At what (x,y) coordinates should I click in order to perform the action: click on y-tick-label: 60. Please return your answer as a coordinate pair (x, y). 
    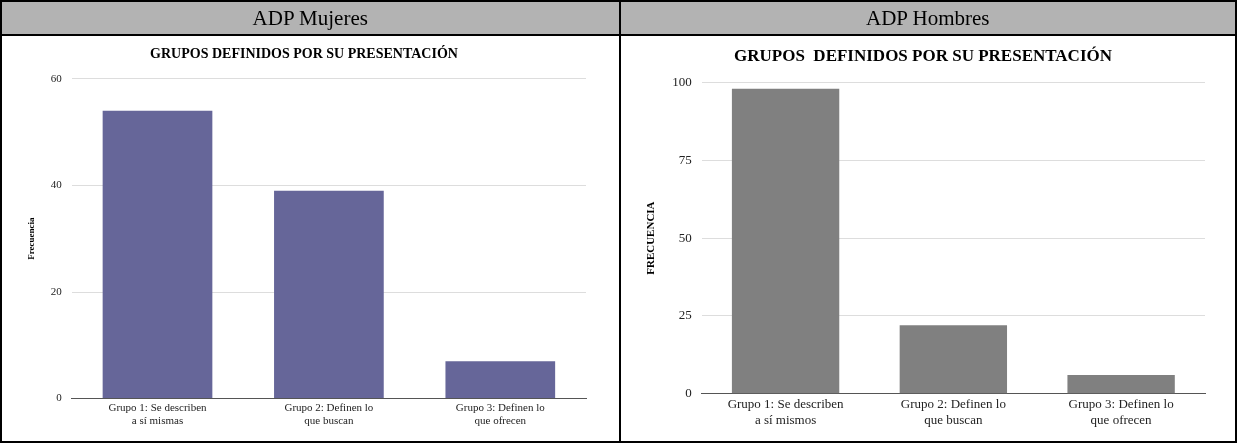
    Looking at the image, I should click on (56, 77).